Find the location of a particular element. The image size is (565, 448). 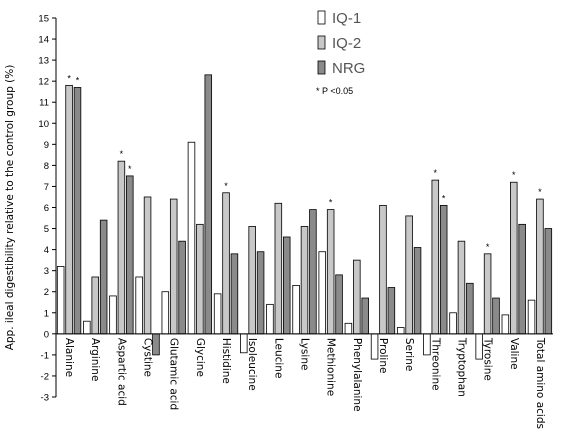

category-label: Serine is located at coordinates (409, 354).